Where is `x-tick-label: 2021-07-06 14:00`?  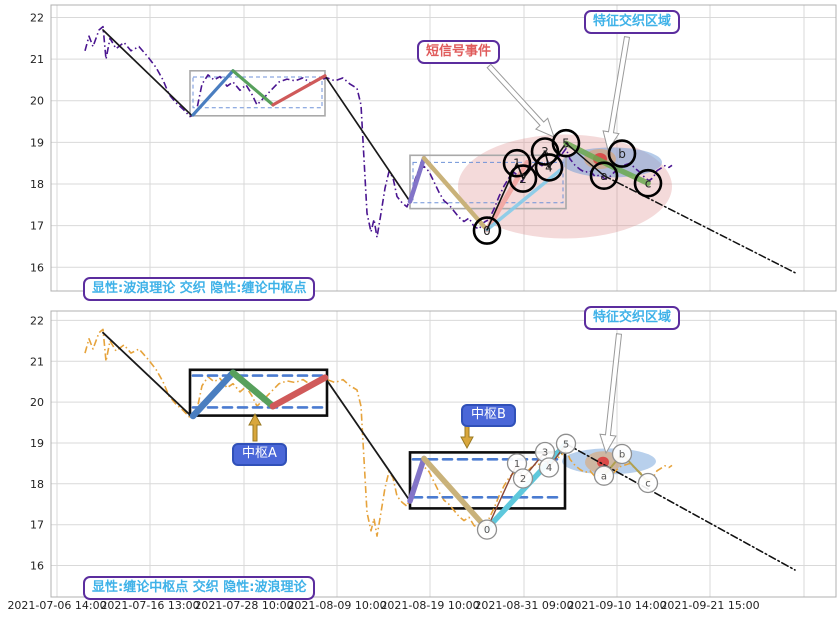 x-tick-label: 2021-07-06 14:00 is located at coordinates (56, 605).